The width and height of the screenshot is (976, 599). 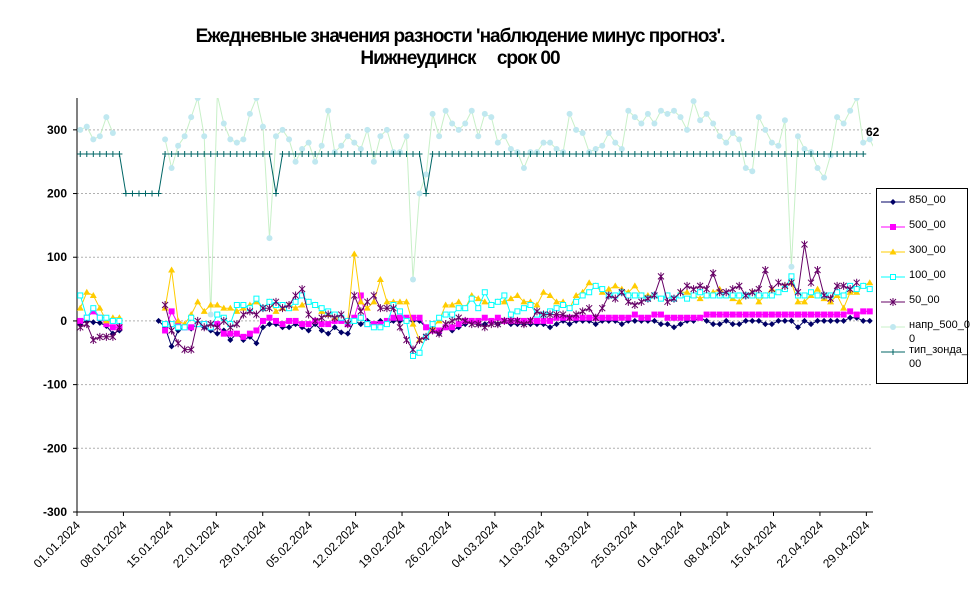 What do you see at coordinates (63, 321) in the screenshot?
I see `y-tick-label: 0` at bounding box center [63, 321].